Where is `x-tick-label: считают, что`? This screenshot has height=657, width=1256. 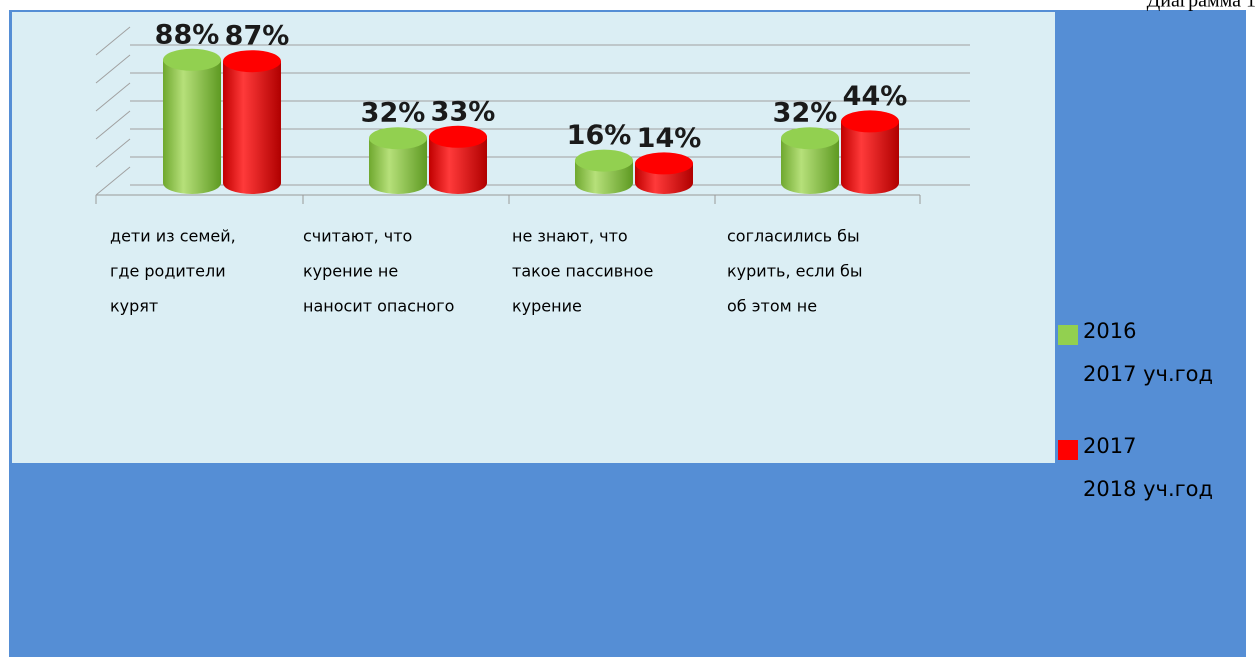 x-tick-label: считают, что is located at coordinates (357, 236).